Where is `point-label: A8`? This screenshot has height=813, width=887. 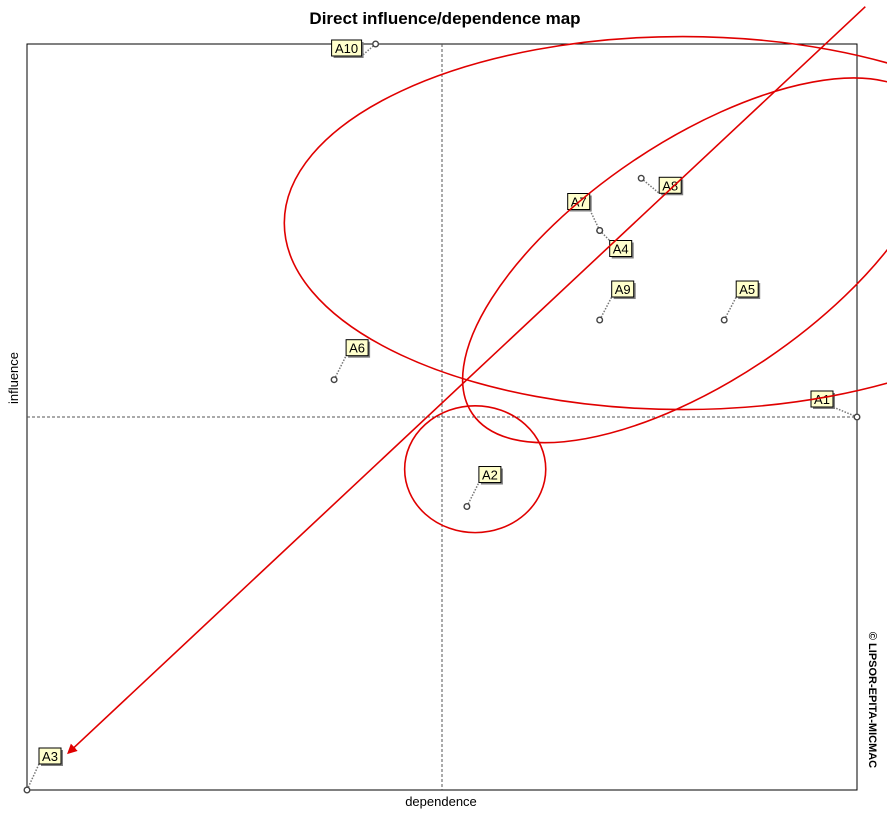
point-label: A8 is located at coordinates (670, 185).